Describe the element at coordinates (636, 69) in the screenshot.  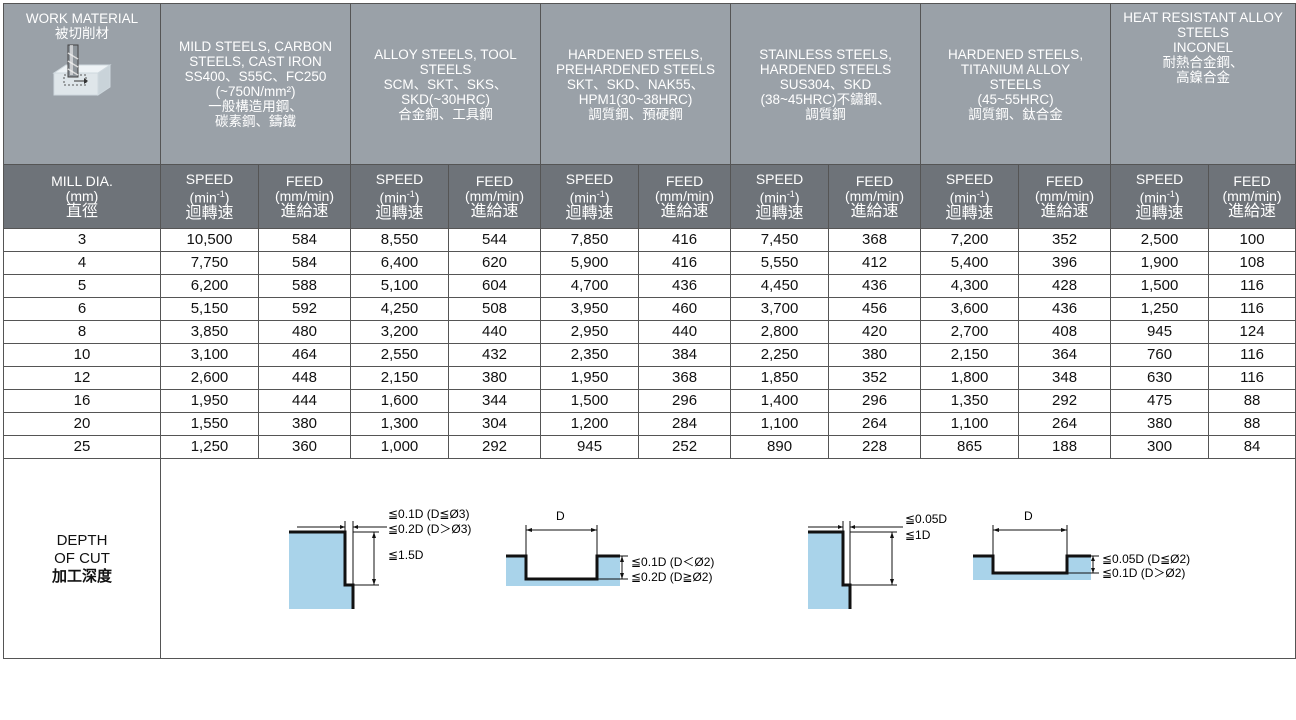
I see `material-line: PREHARDENED STEELS` at that location.